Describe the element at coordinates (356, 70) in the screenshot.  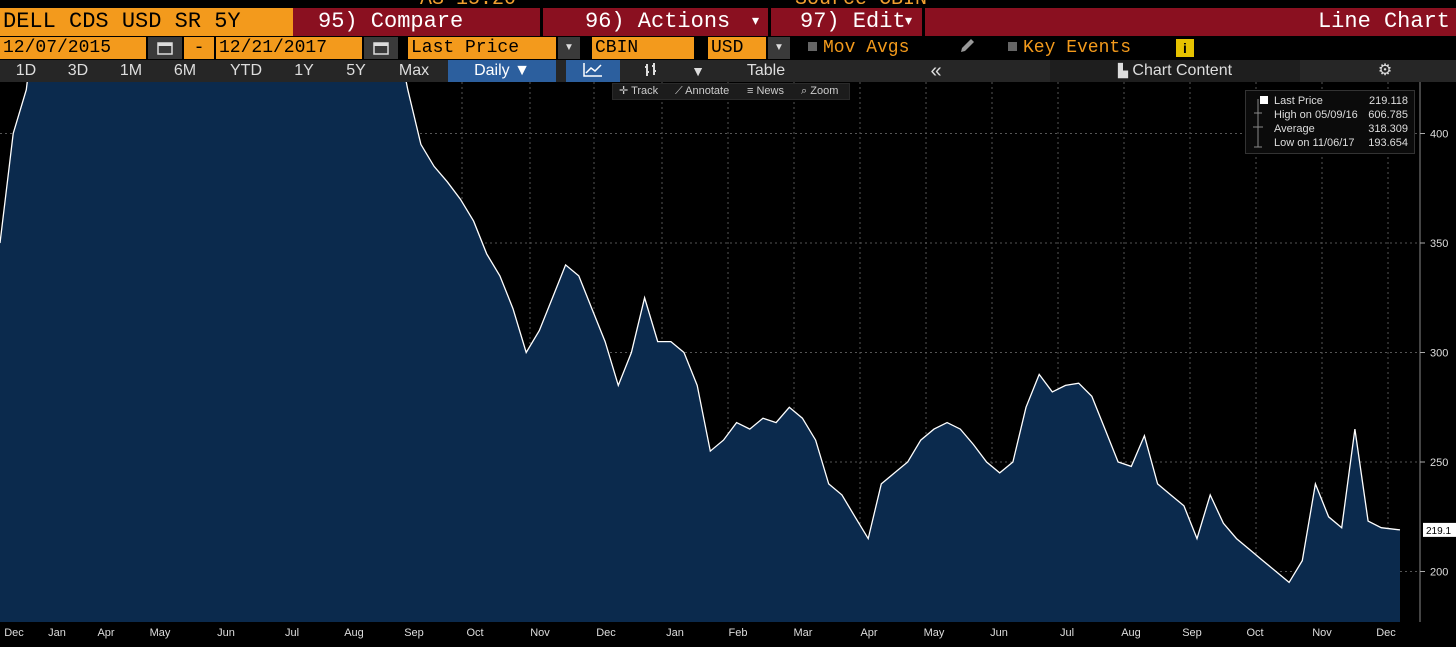
I see `period-button: 5Y` at that location.